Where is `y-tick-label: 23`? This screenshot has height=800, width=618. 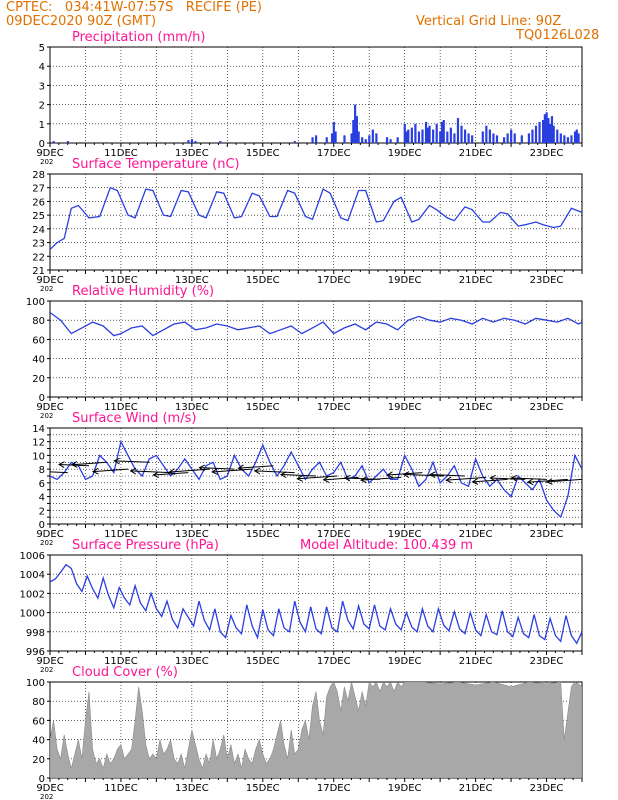
y-tick-label: 23 is located at coordinates (38, 244).